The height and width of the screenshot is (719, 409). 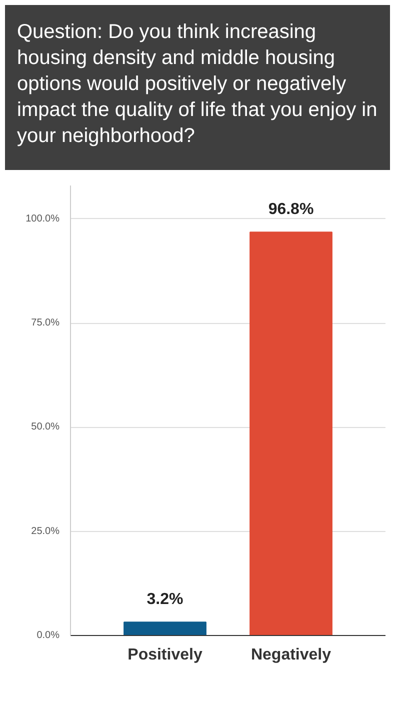 I want to click on x-tick-label: Negatively, so click(x=291, y=655).